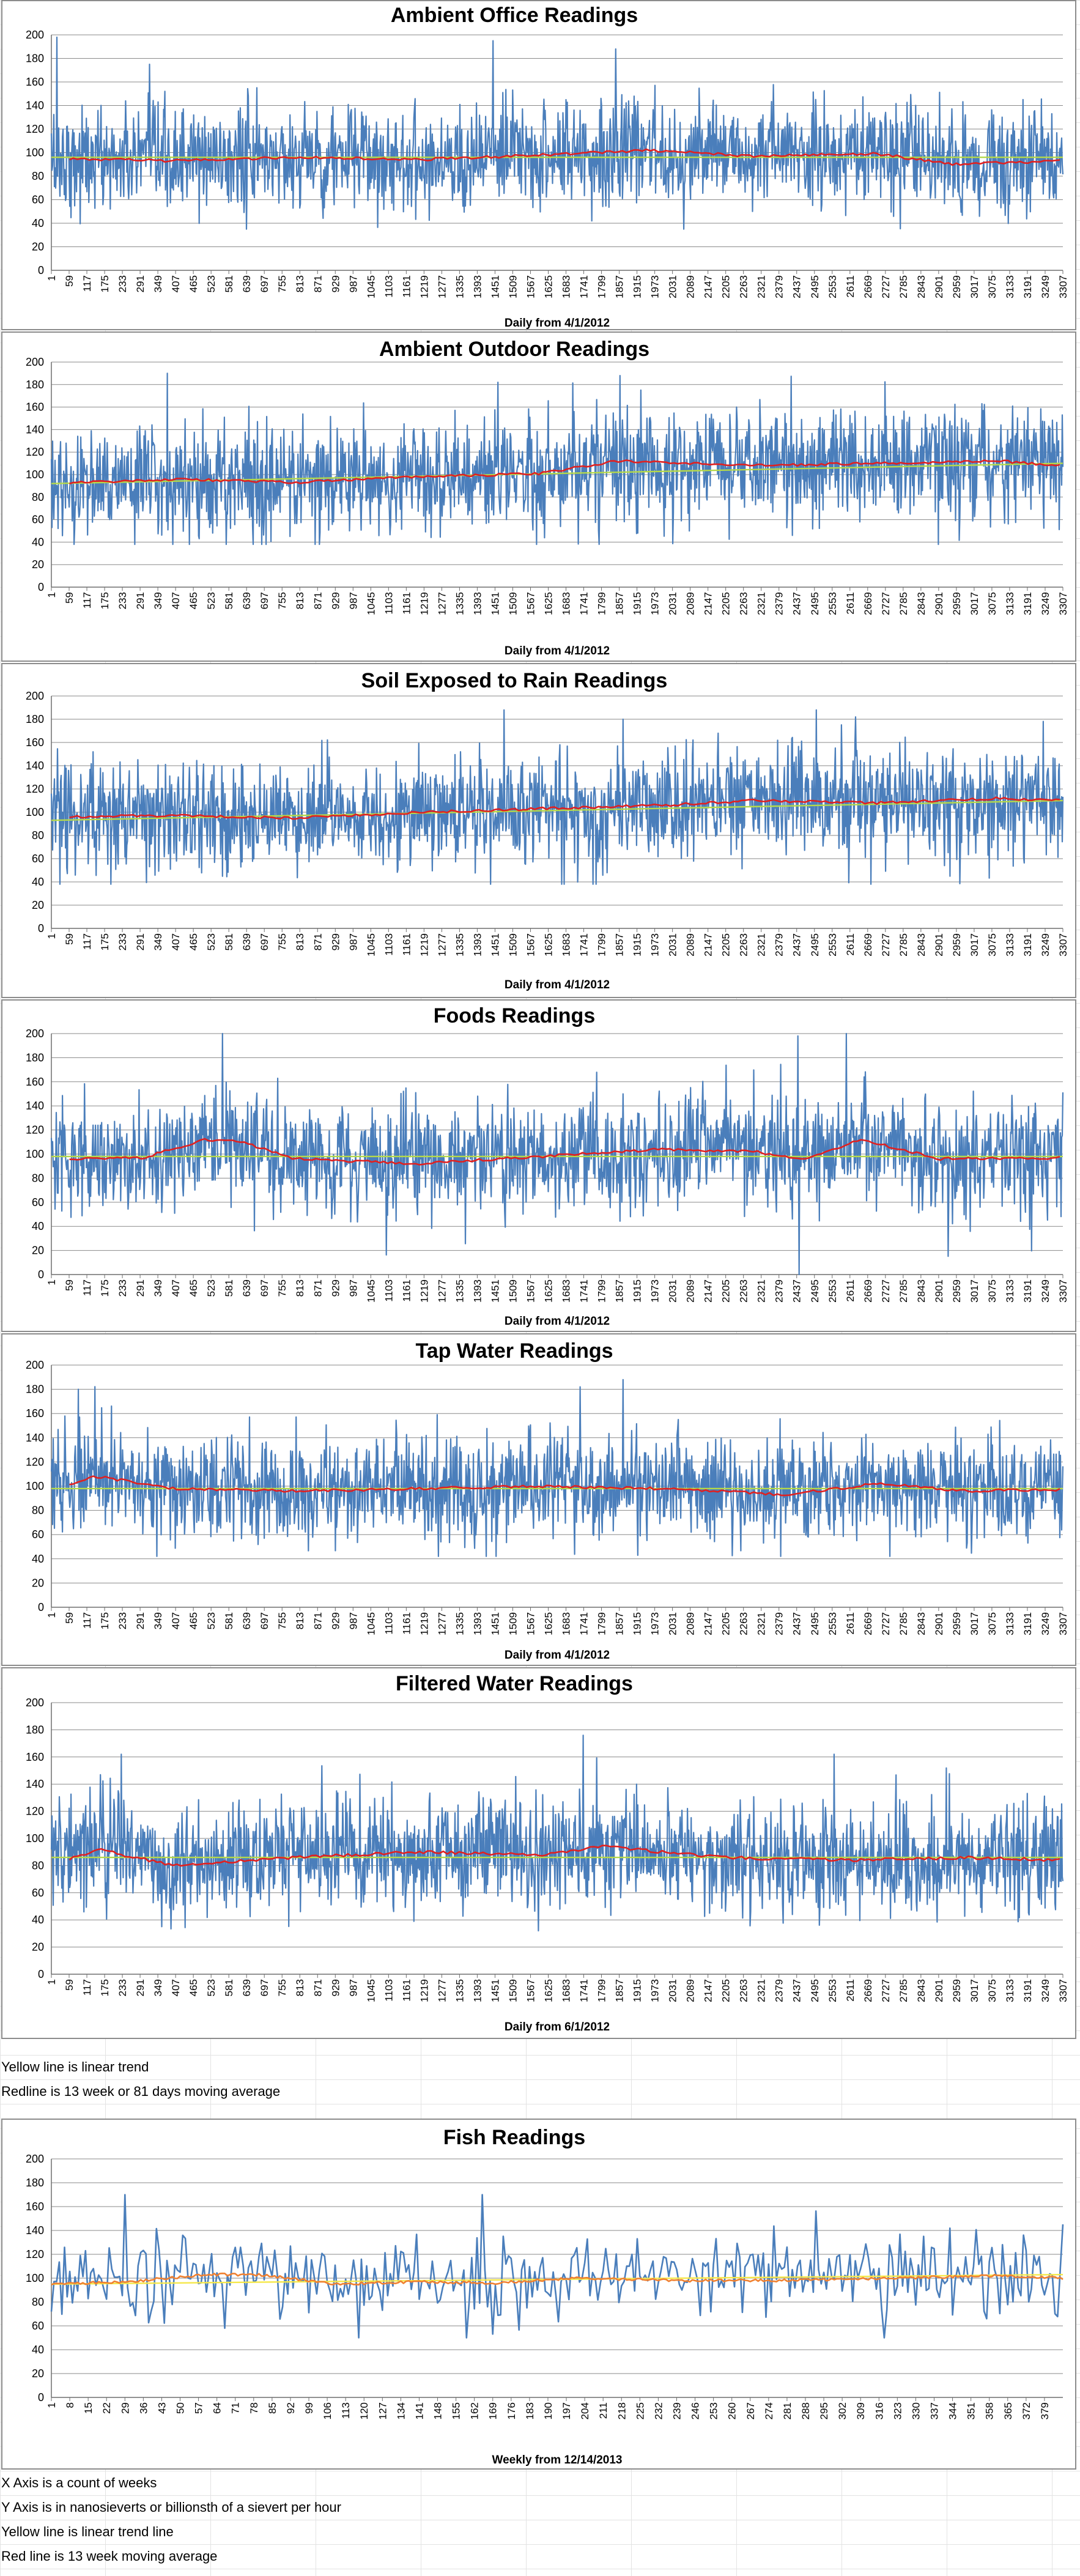 This screenshot has height=2576, width=1080. What do you see at coordinates (346, 2410) in the screenshot?
I see `x-tick-label: 113` at bounding box center [346, 2410].